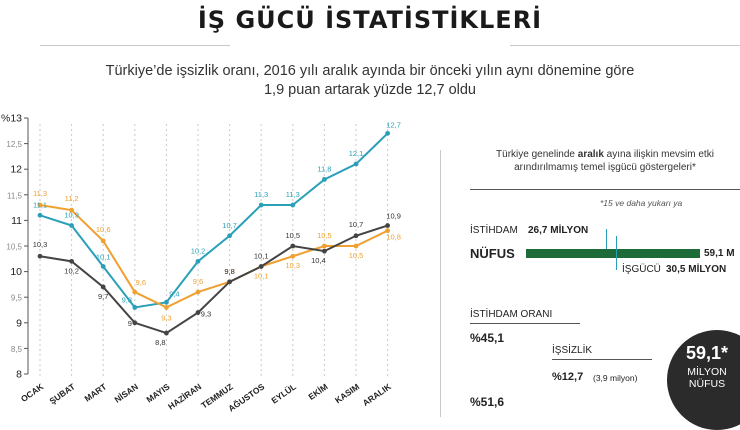 This screenshot has height=430, width=740. What do you see at coordinates (198, 250) in the screenshot?
I see `data-label: 10,2` at bounding box center [198, 250].